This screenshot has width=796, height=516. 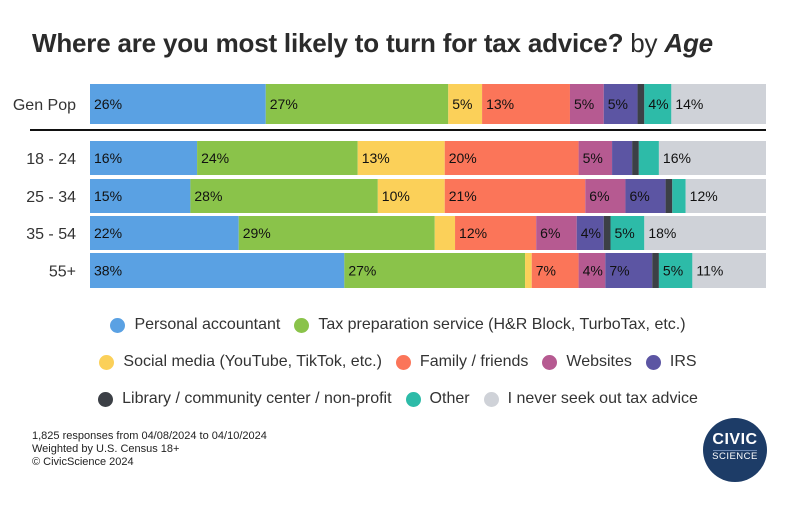 I want to click on legend-item-social-media-youtube-tiktok-etc: Social media (YouTube, TikTok, etc.), so click(x=240, y=362).